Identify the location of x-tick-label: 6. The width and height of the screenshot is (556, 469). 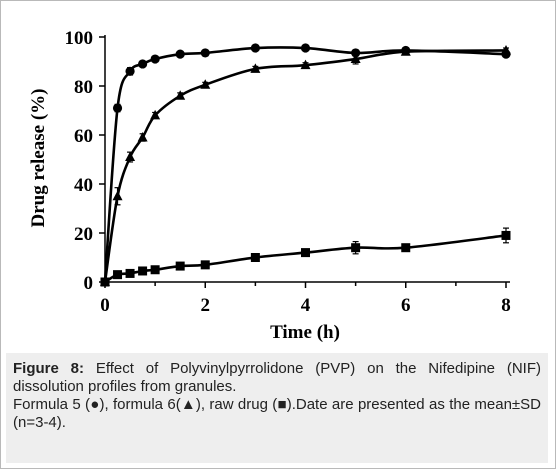
(406, 305).